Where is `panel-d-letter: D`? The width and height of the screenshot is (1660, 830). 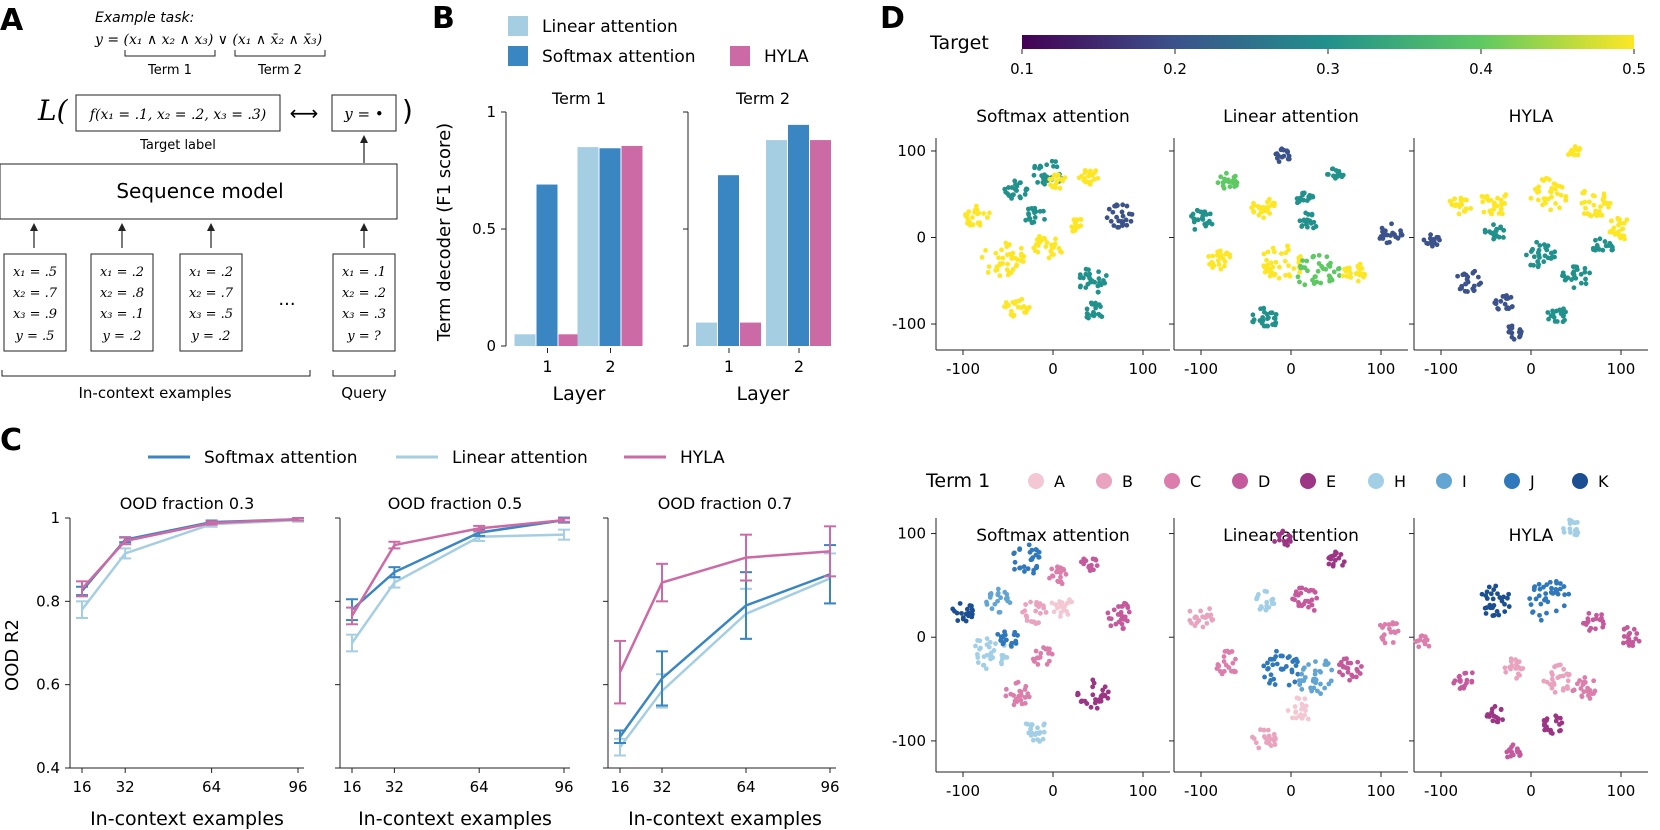
panel-d-letter: D is located at coordinates (892, 18).